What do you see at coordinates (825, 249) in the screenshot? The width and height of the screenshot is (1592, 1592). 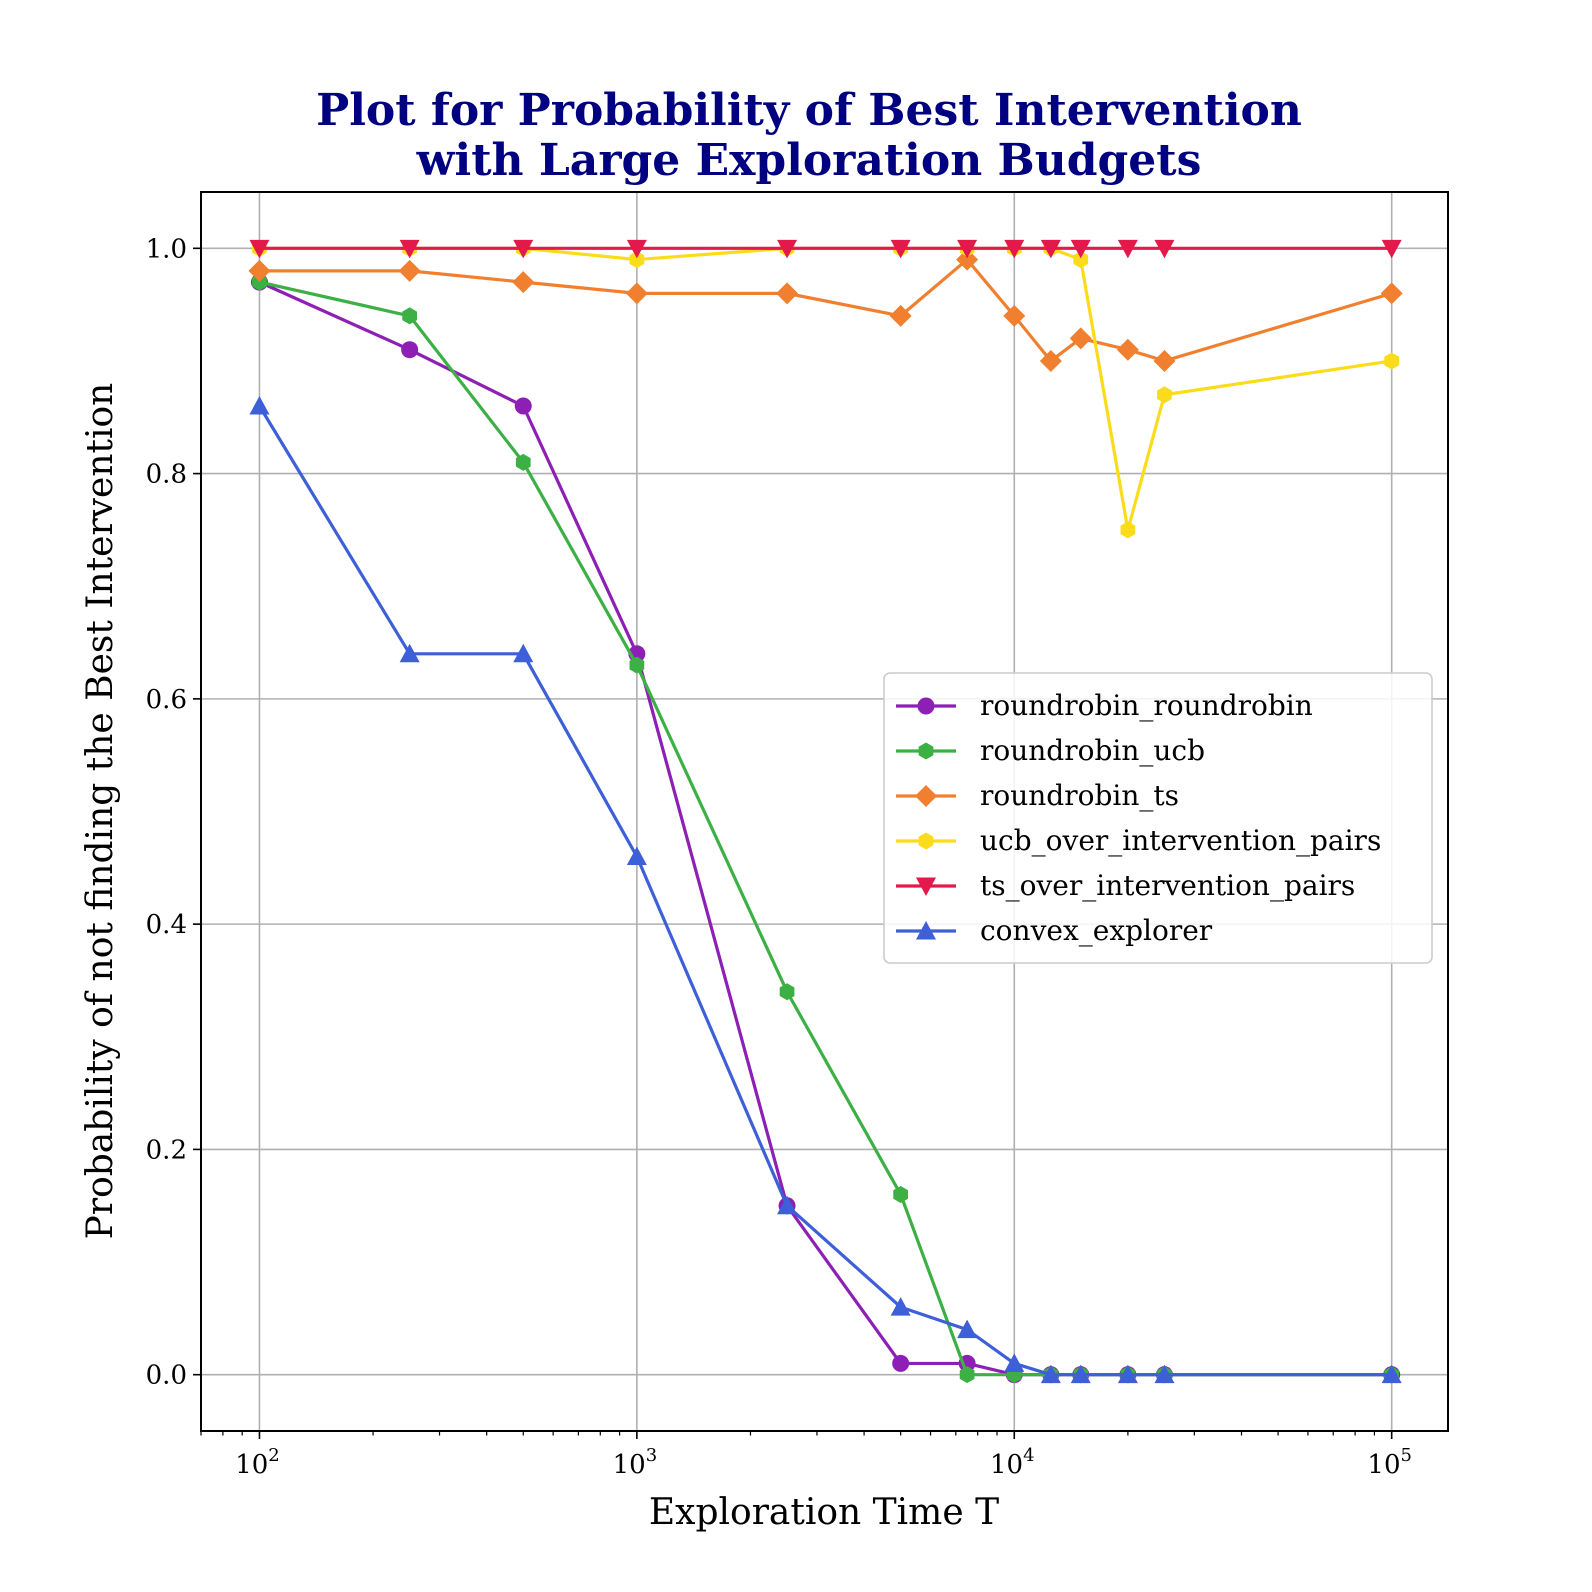 I see `series-ts_over_intervention_pairs` at bounding box center [825, 249].